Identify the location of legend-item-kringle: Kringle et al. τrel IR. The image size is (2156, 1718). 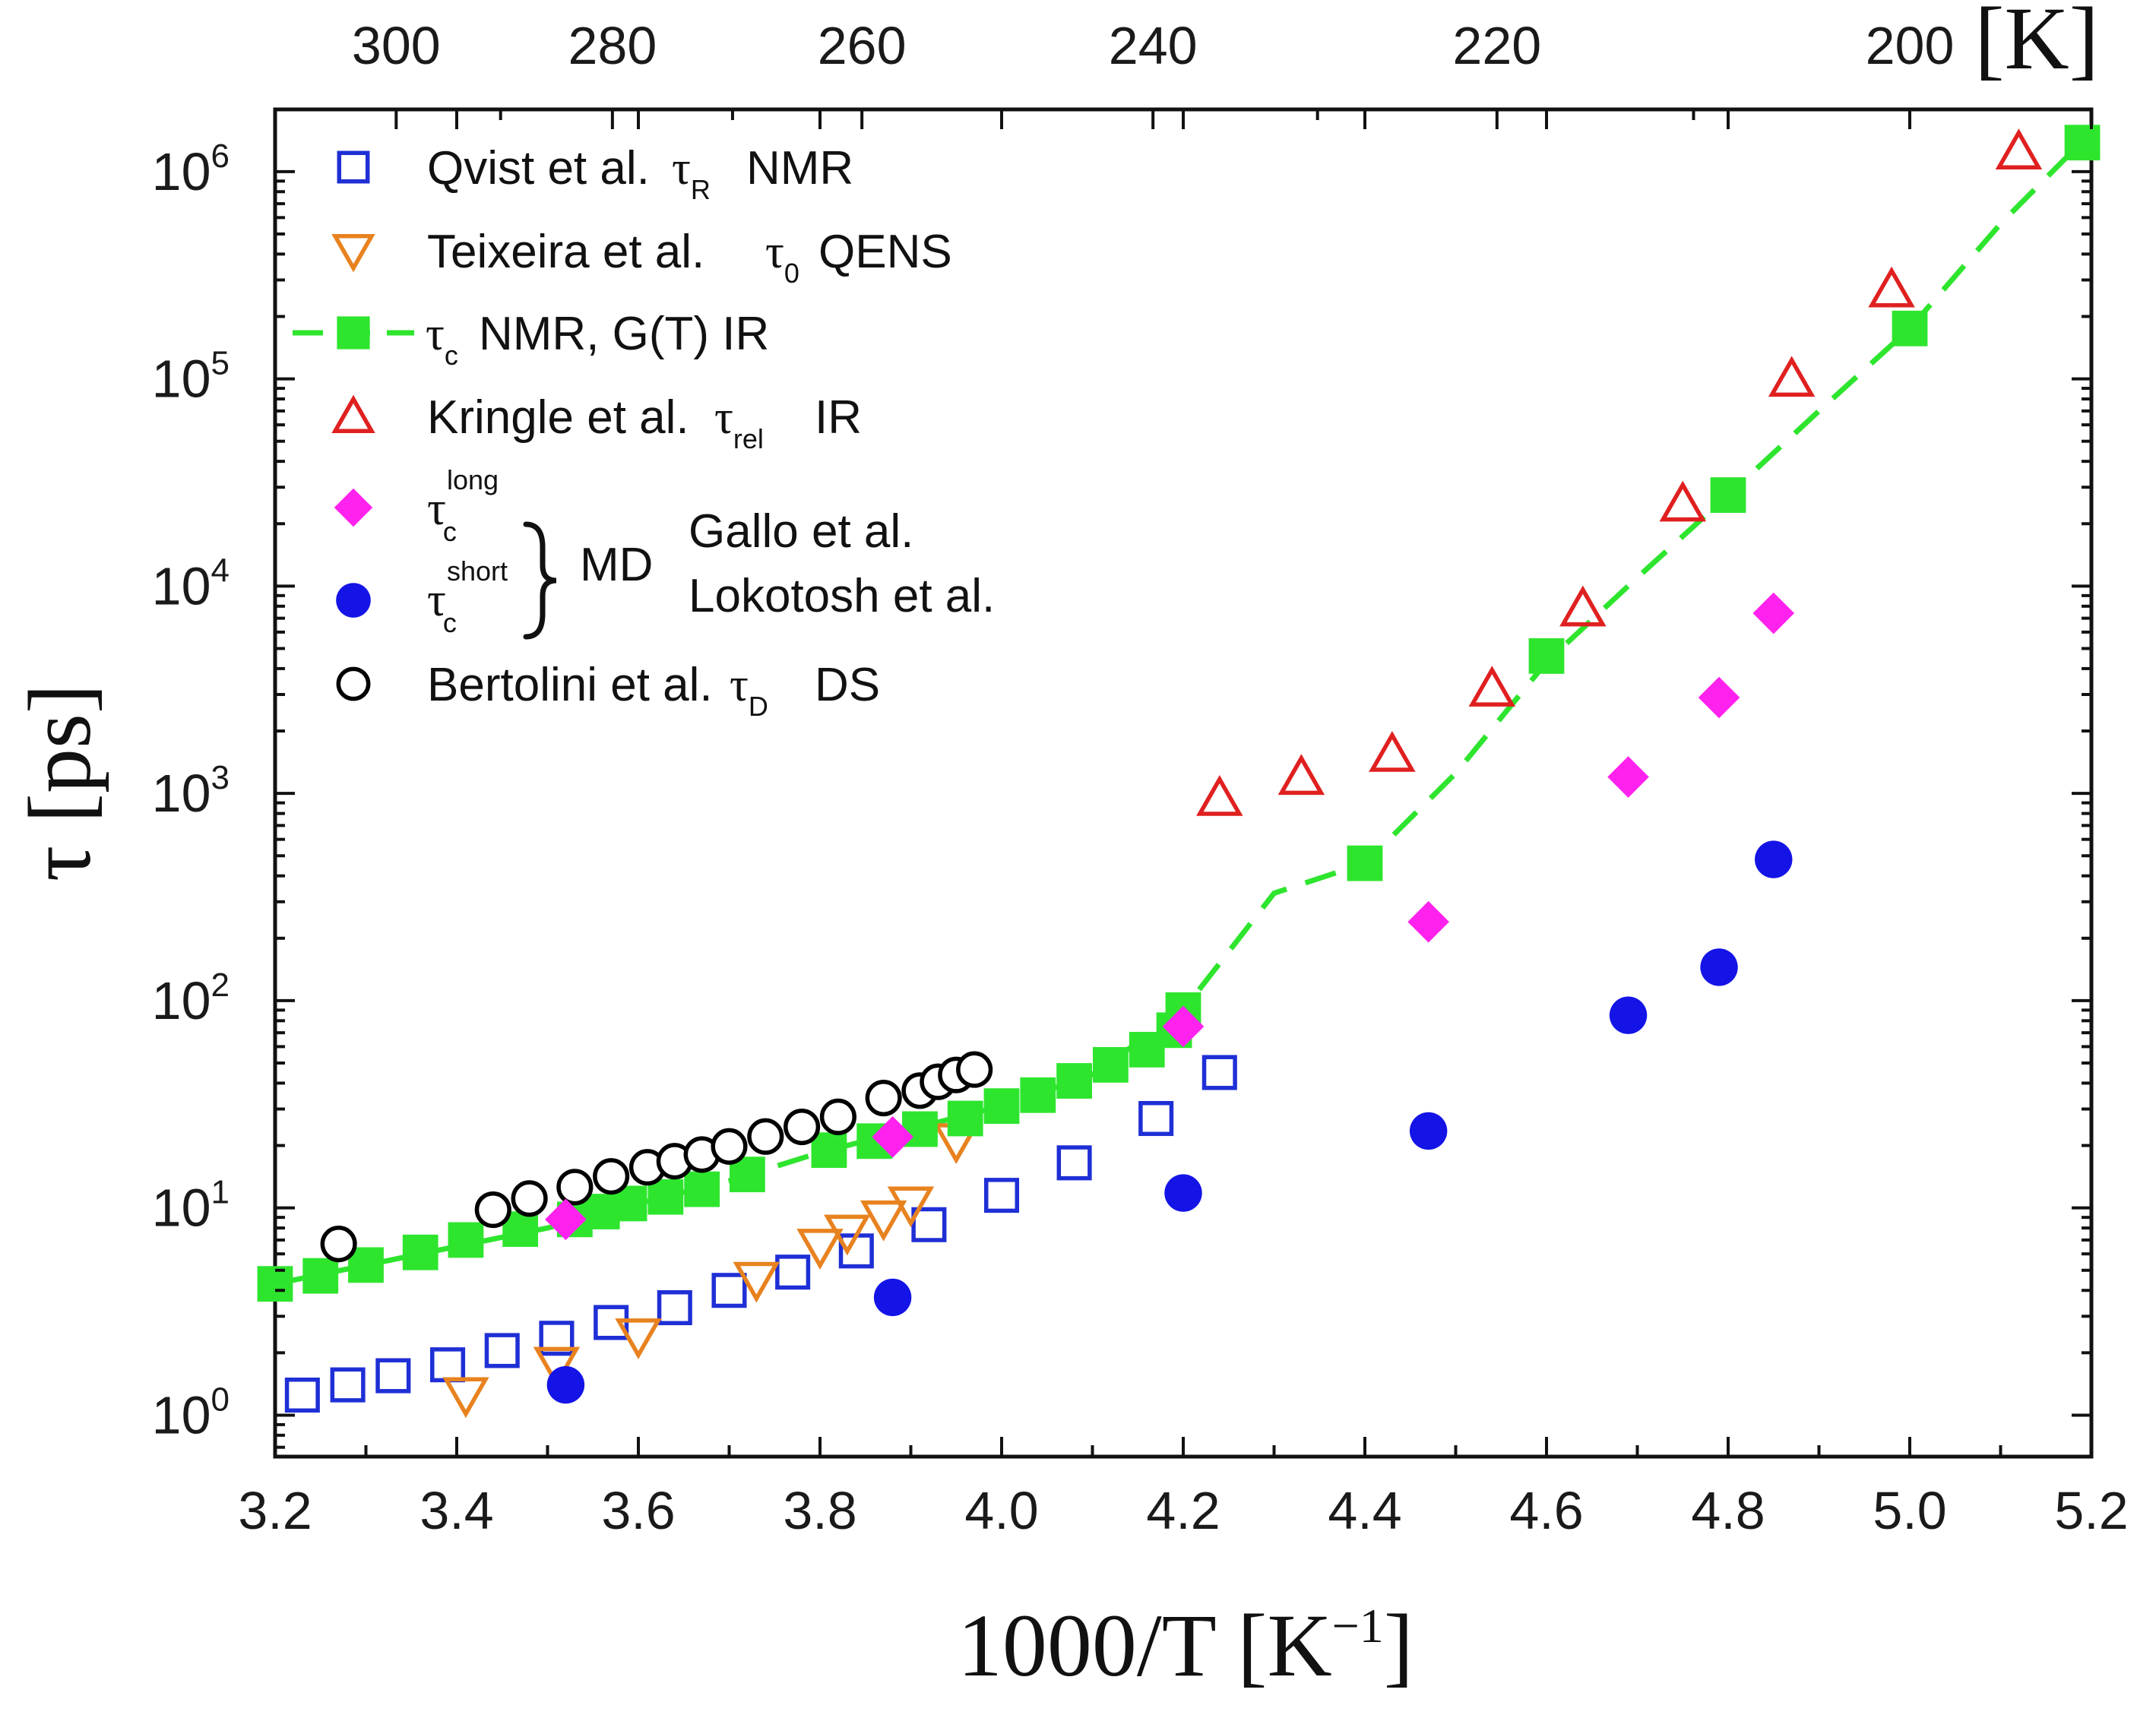
(596, 422).